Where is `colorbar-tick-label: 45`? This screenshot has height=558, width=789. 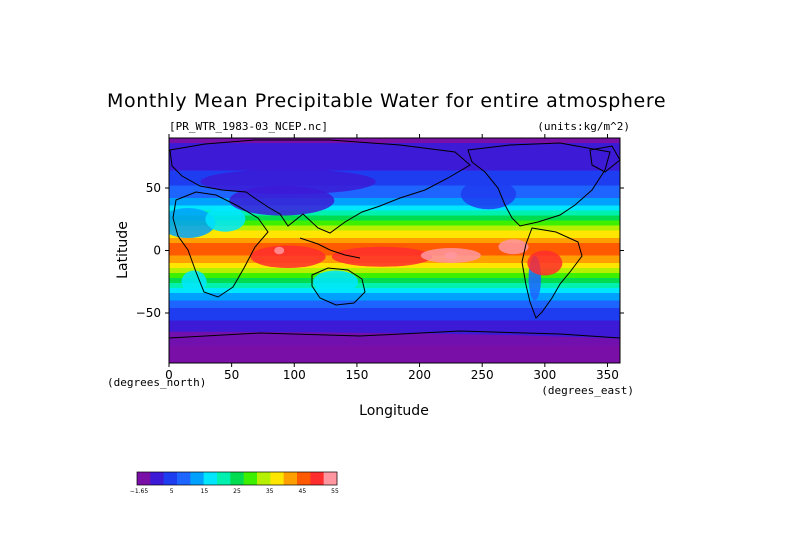
colorbar-tick-label: 45 is located at coordinates (303, 491).